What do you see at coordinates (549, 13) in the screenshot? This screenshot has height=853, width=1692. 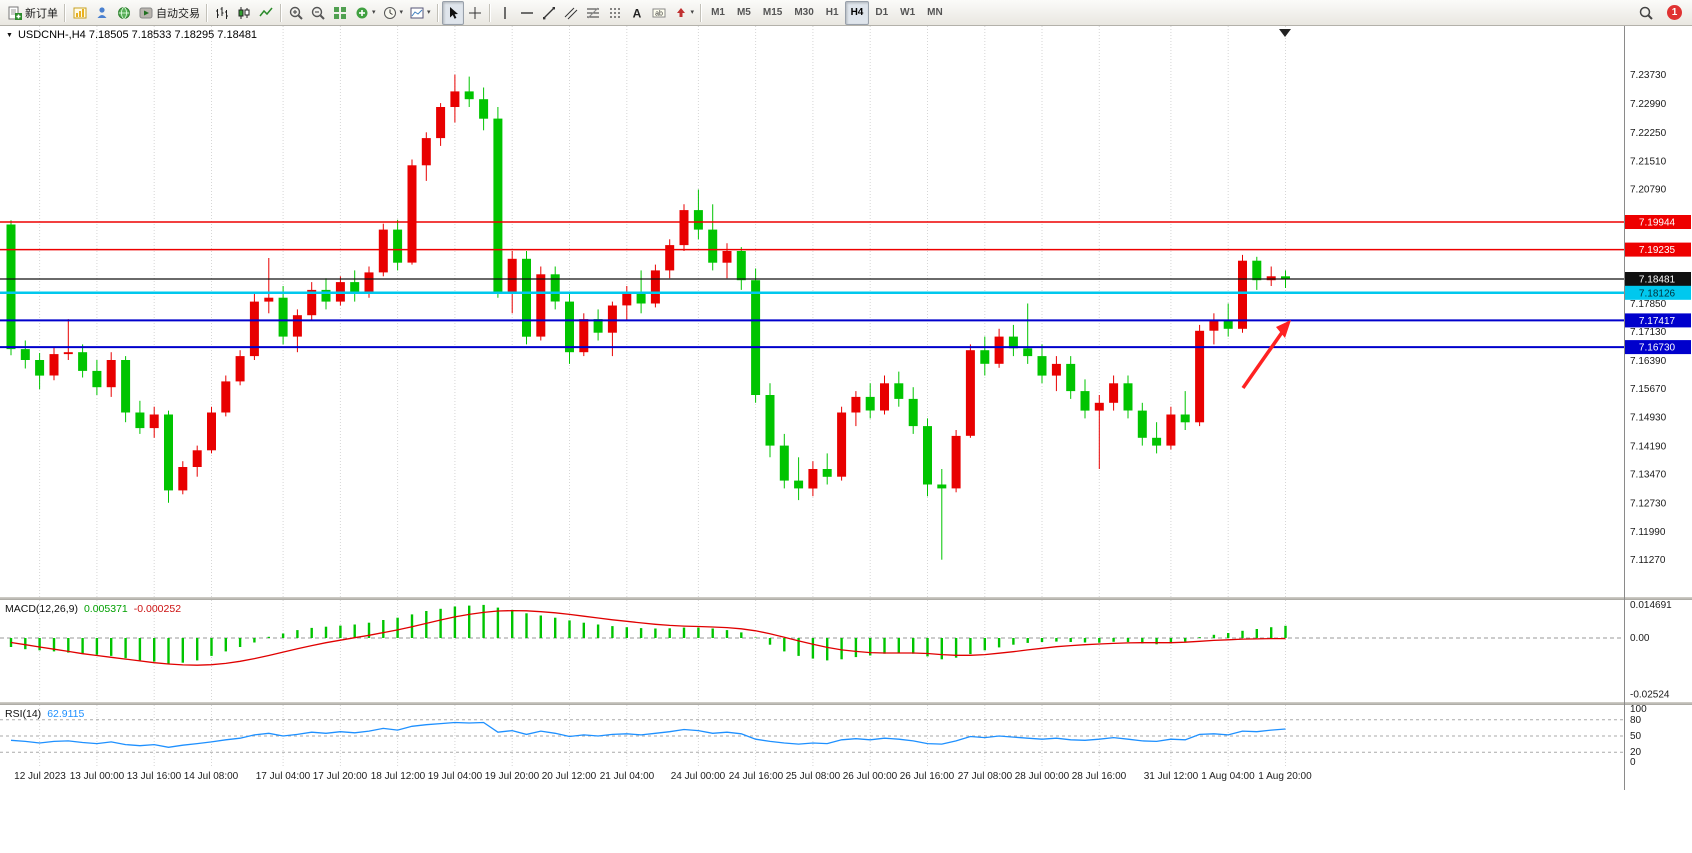 I see `trendline-button` at bounding box center [549, 13].